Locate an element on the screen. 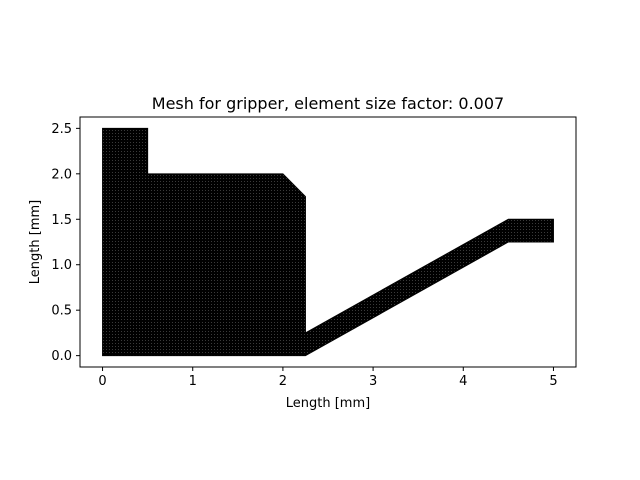 The width and height of the screenshot is (640, 480). y-axis-ticks: 0.0 0.5 1.0 1.5 2.0 2.5 is located at coordinates (65, 243).